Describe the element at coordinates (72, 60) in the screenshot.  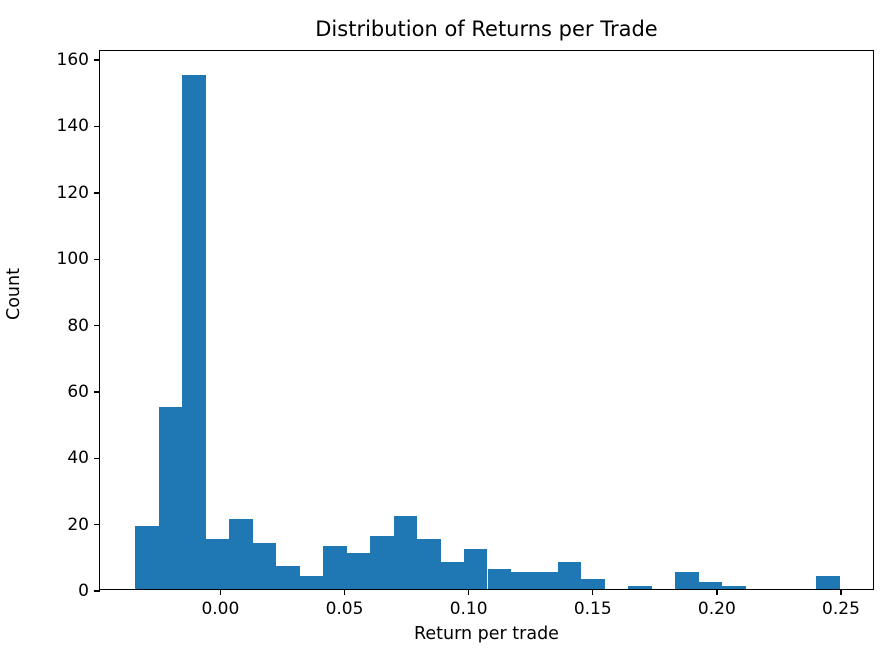
I see `y-axis-tick-label: 160` at that location.